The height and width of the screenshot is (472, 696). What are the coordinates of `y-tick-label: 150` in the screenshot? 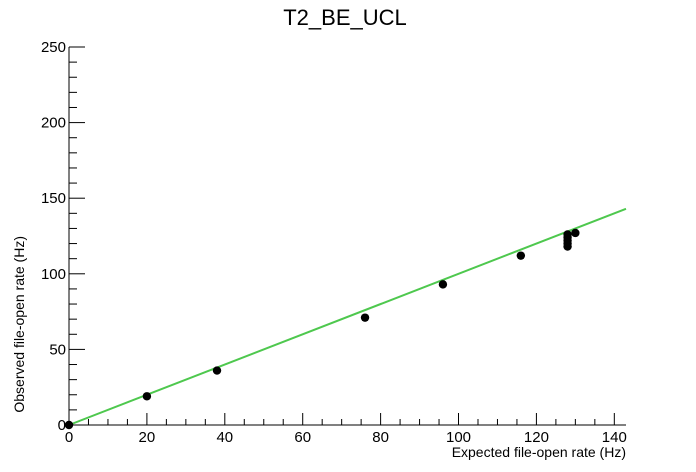 It's located at (53, 198).